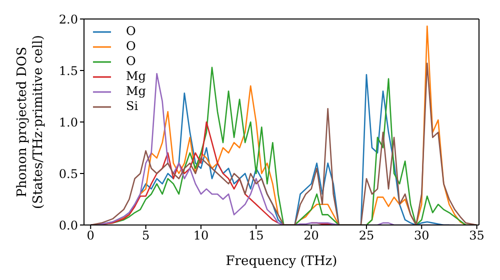 Image resolution: width=500 pixels, height=280 pixels. What do you see at coordinates (146, 235) in the screenshot?
I see `x-tick-label: 5` at bounding box center [146, 235].